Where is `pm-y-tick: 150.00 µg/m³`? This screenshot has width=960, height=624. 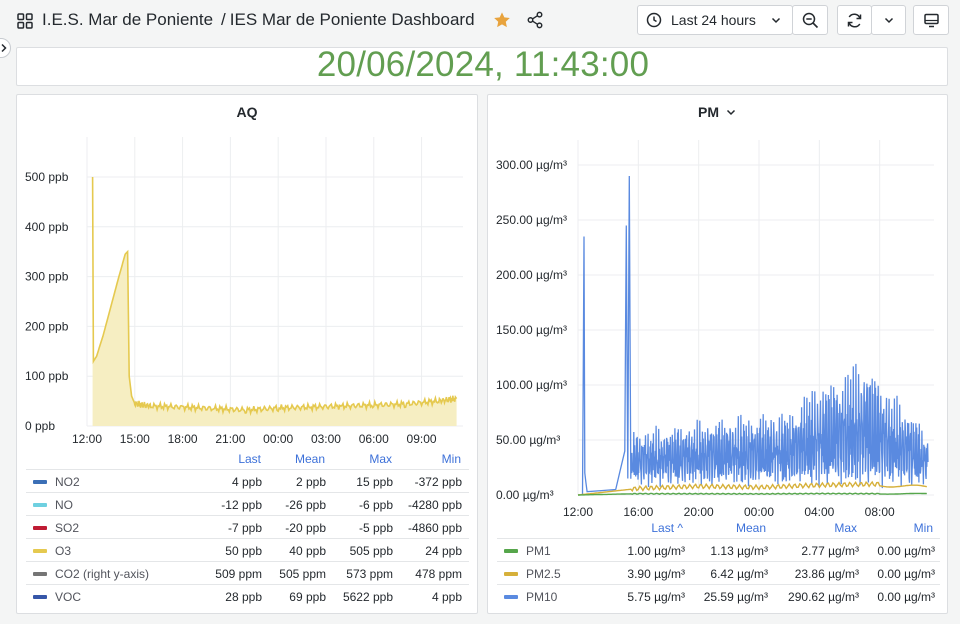
pm-y-tick: 150.00 µg/m³ is located at coordinates (531, 330).